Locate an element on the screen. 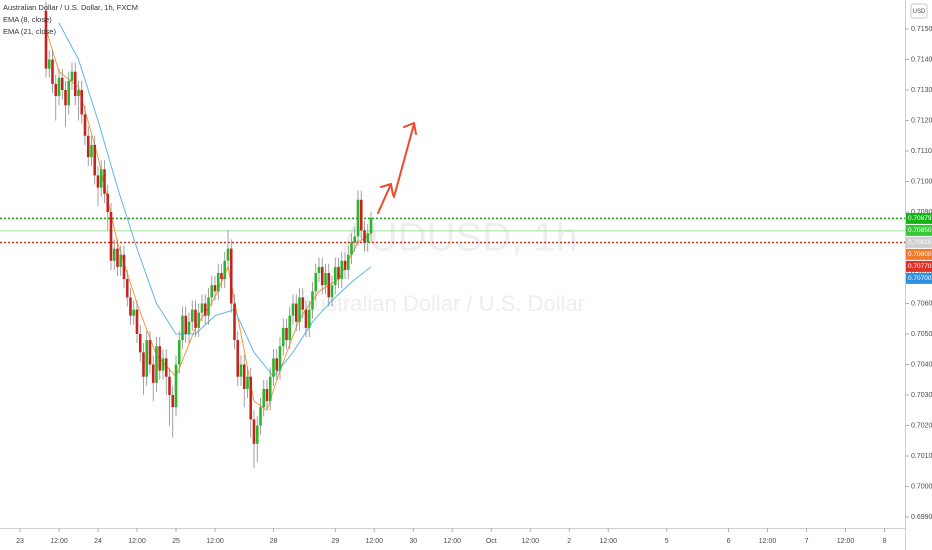 The width and height of the screenshot is (932, 550). price-tag-label: 0.70879 is located at coordinates (920, 218).